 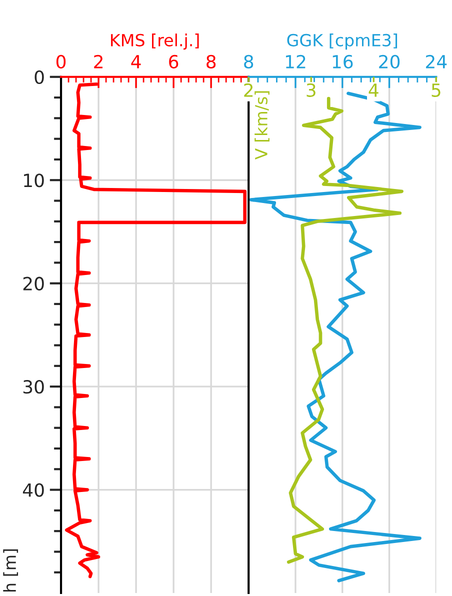 I want to click on x-tick-label: 2, so click(x=98, y=61).